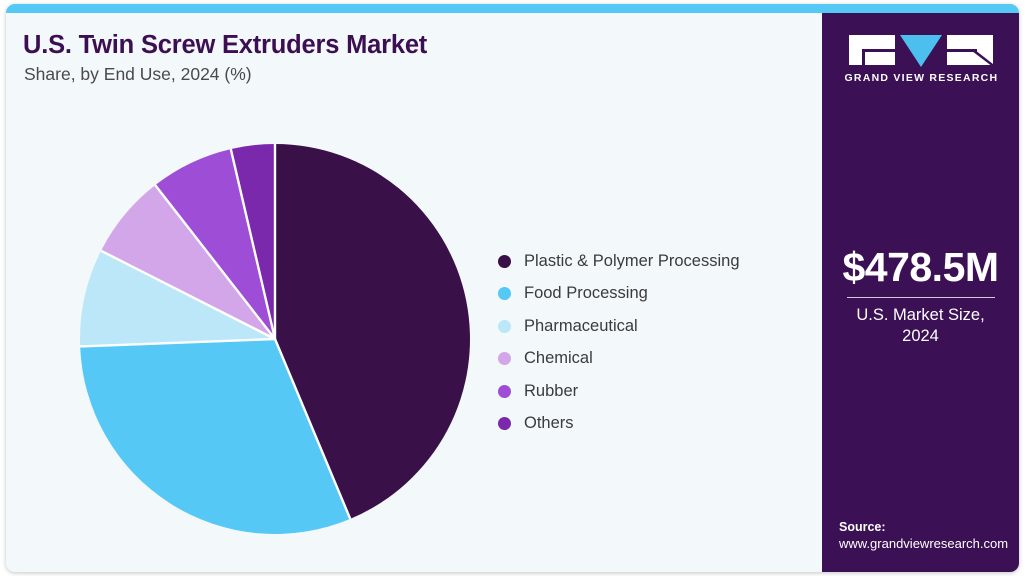 This screenshot has width=1025, height=576. I want to click on legend-item-label: Plastic & Polymer Processing, so click(632, 260).